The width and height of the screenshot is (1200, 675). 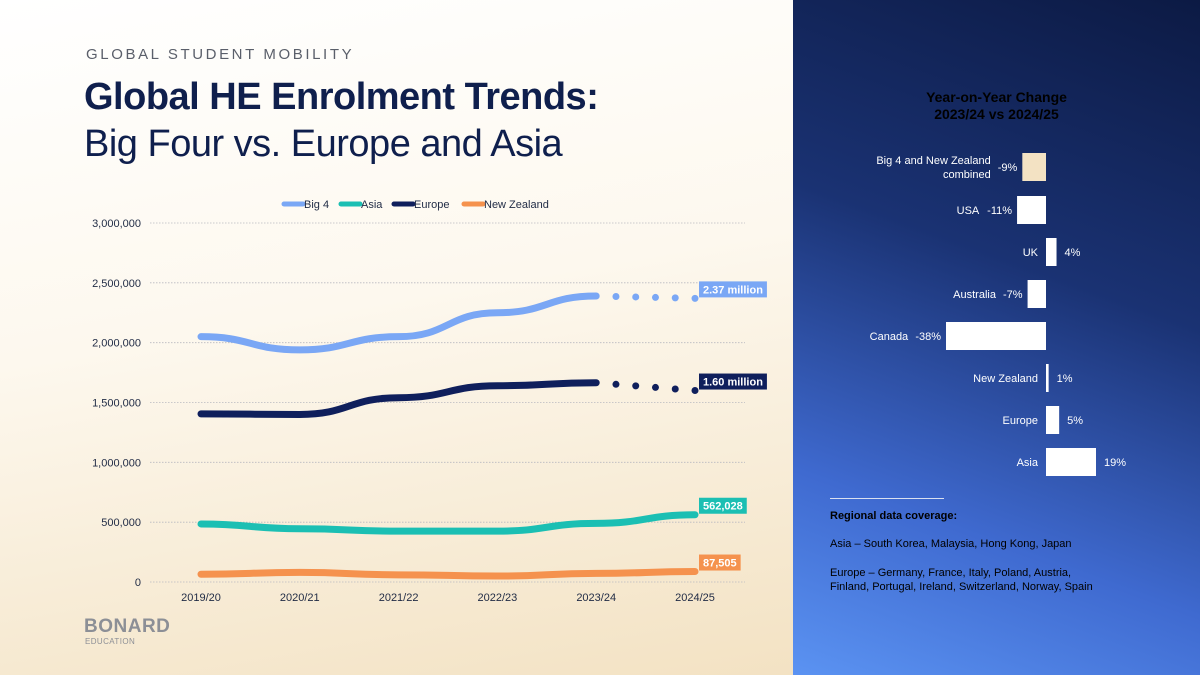 What do you see at coordinates (999, 211) in the screenshot?
I see `yoy-value-label: -11%` at bounding box center [999, 211].